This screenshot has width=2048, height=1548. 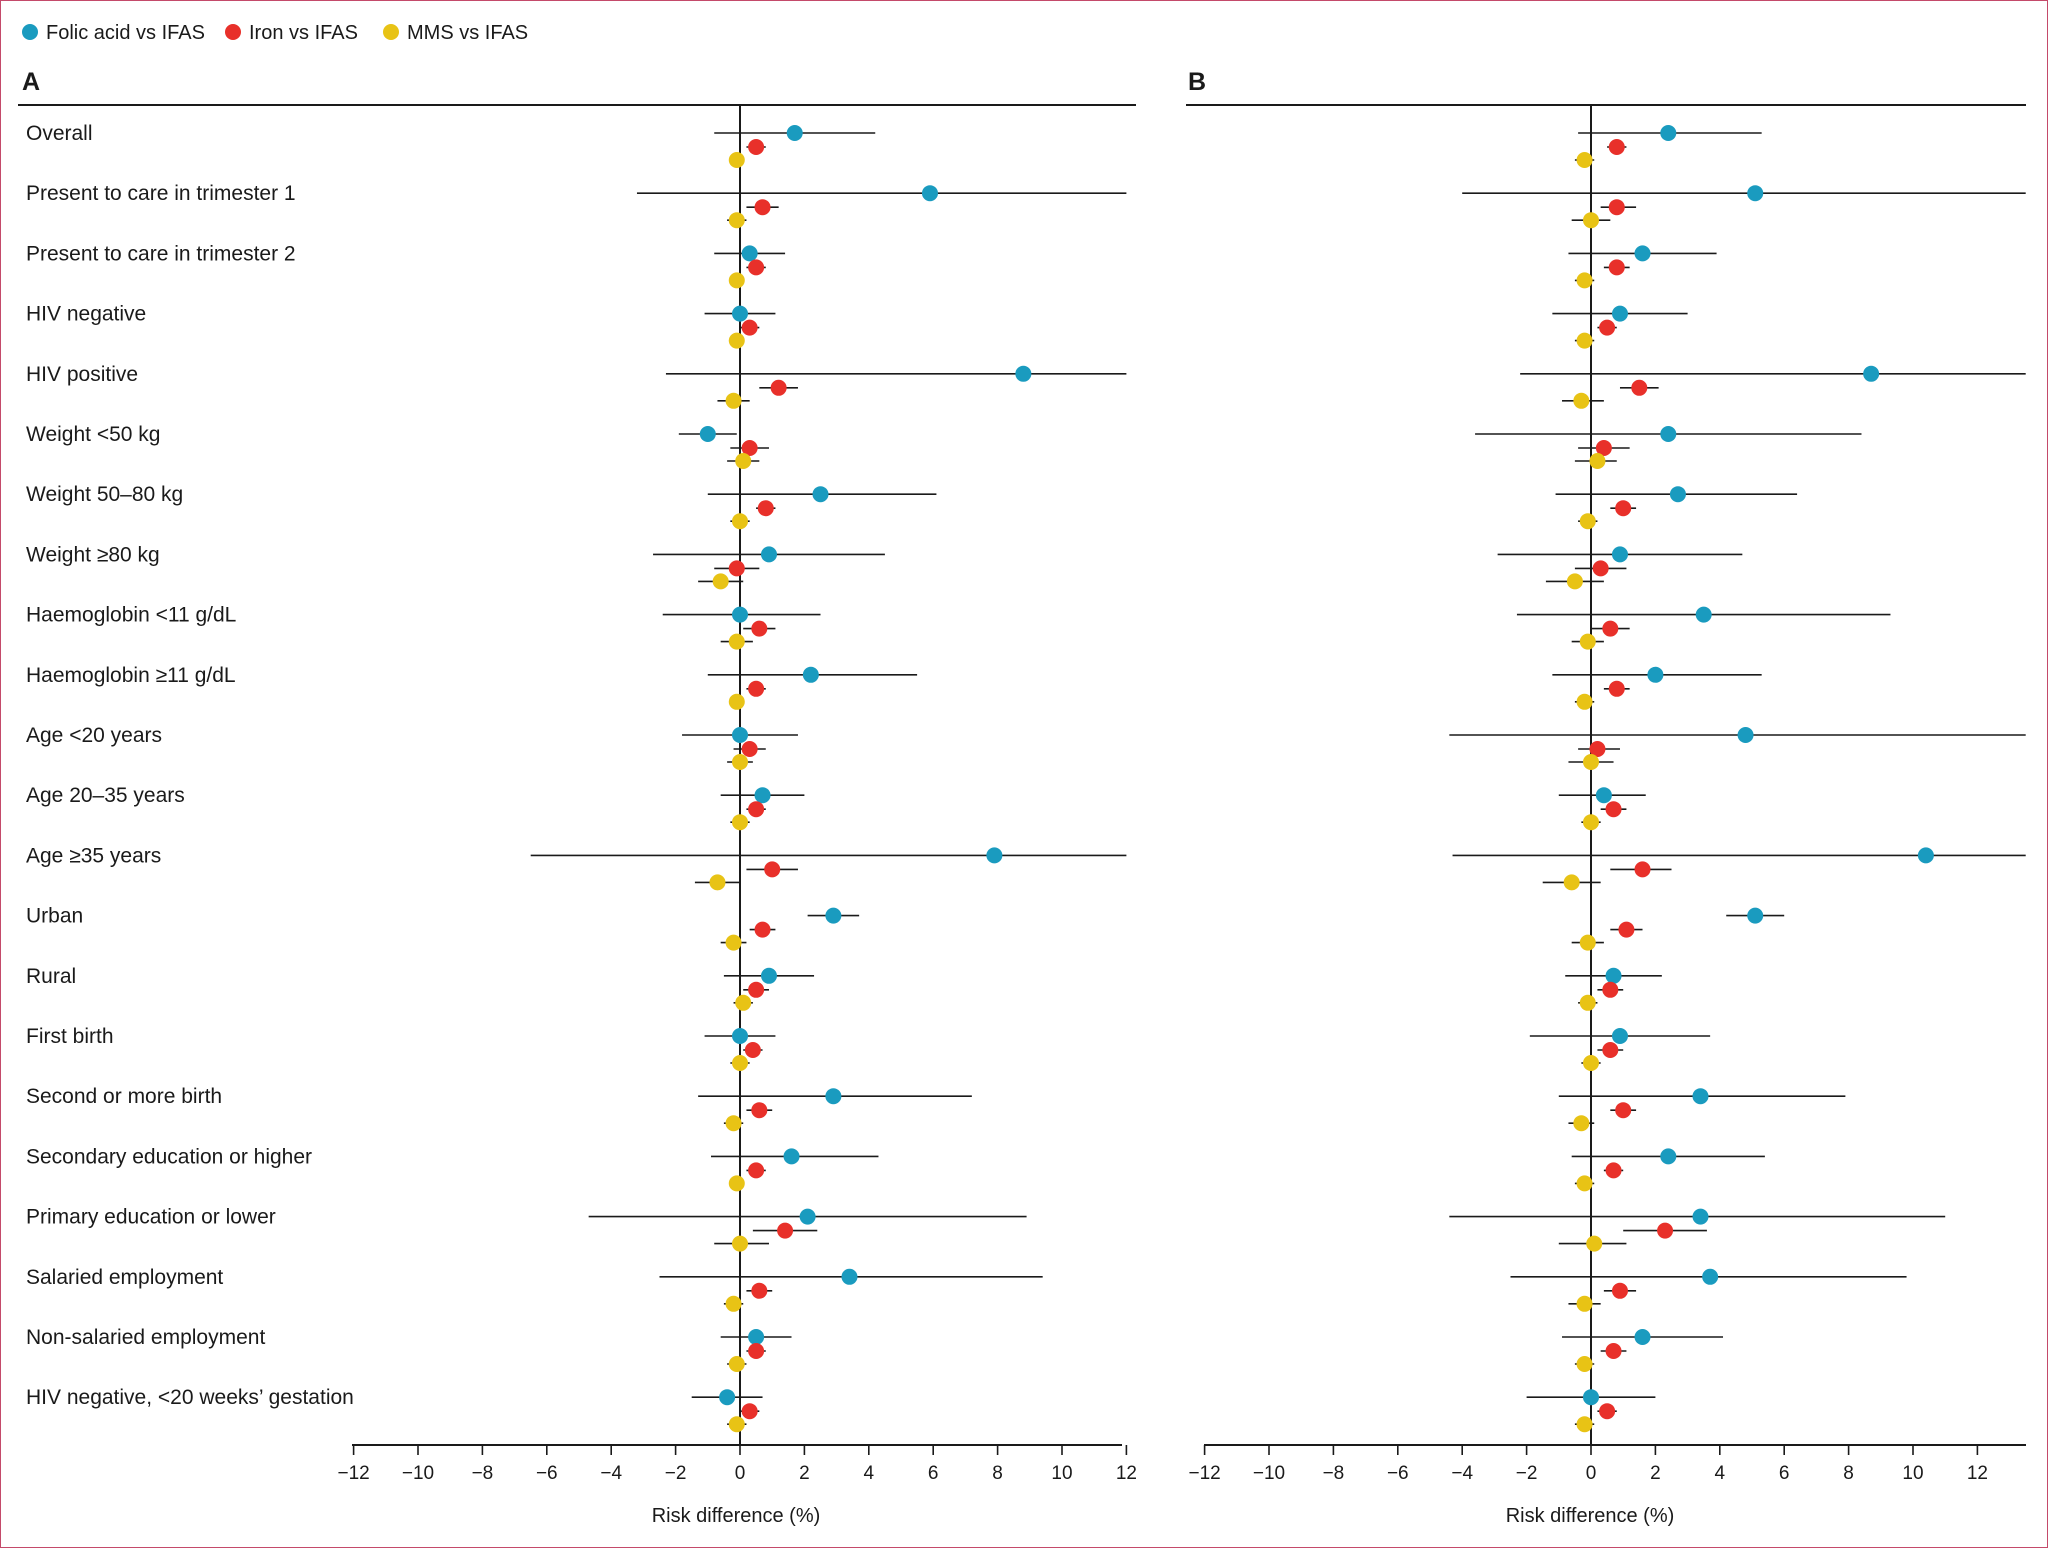 What do you see at coordinates (59, 133) in the screenshot?
I see `row-label: Overall` at bounding box center [59, 133].